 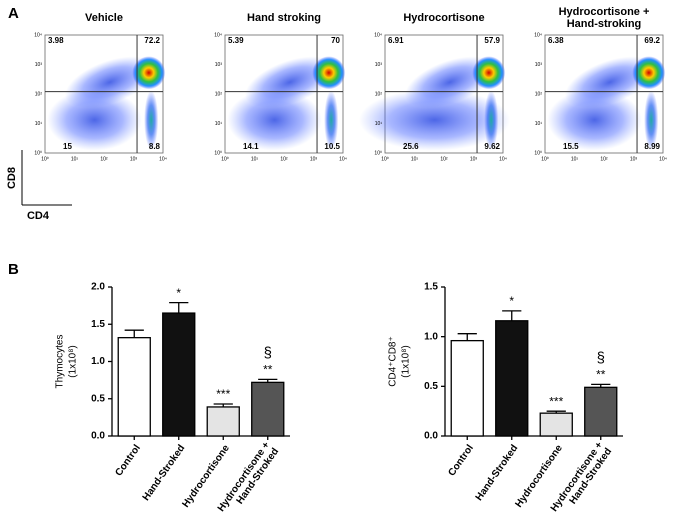 I want to click on quadrant-value: 10.5, so click(x=332, y=146).